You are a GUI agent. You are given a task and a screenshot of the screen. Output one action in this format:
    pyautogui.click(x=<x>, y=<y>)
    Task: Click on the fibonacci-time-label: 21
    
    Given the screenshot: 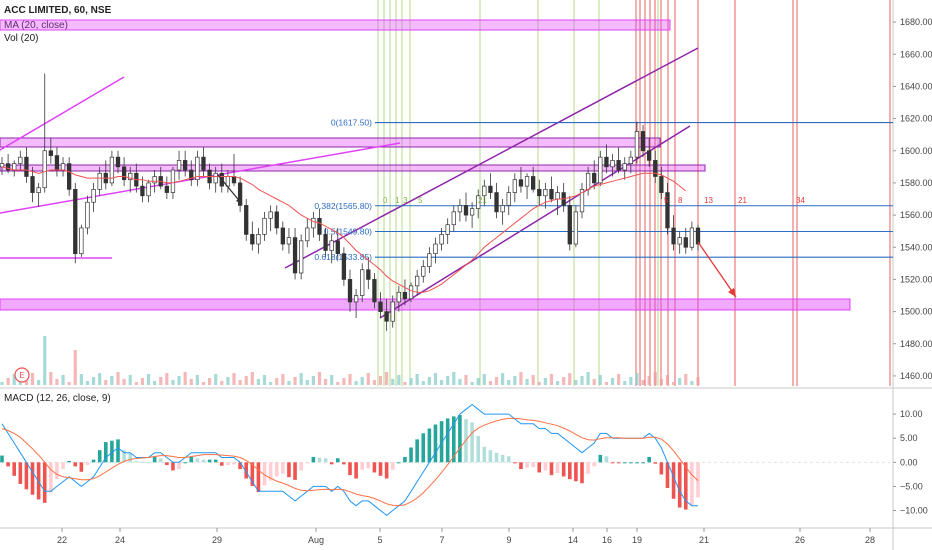 What is the action you would take?
    pyautogui.click(x=742, y=200)
    